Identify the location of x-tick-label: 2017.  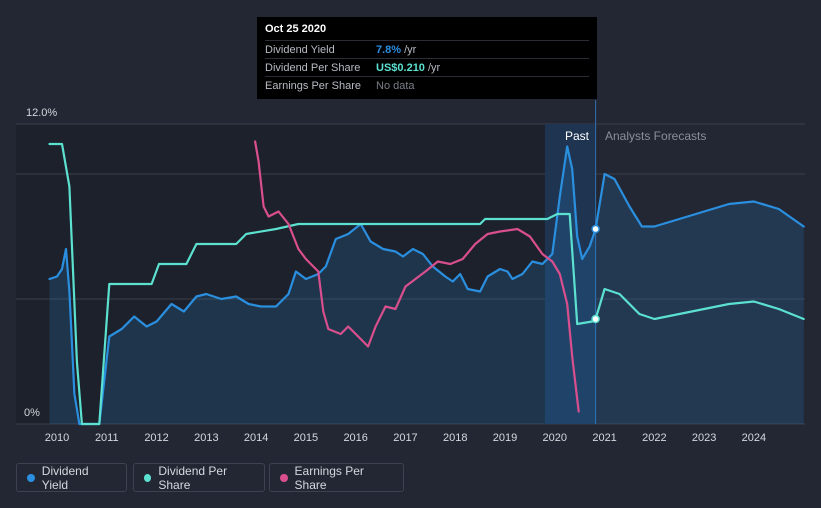
(405, 438).